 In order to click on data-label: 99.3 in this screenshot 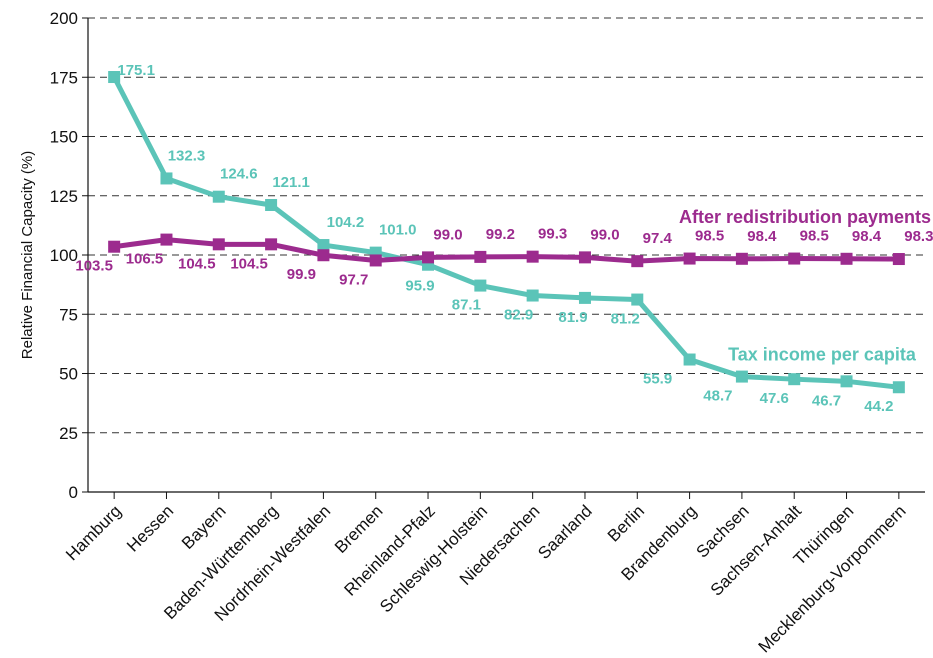, I will do `click(552, 234)`.